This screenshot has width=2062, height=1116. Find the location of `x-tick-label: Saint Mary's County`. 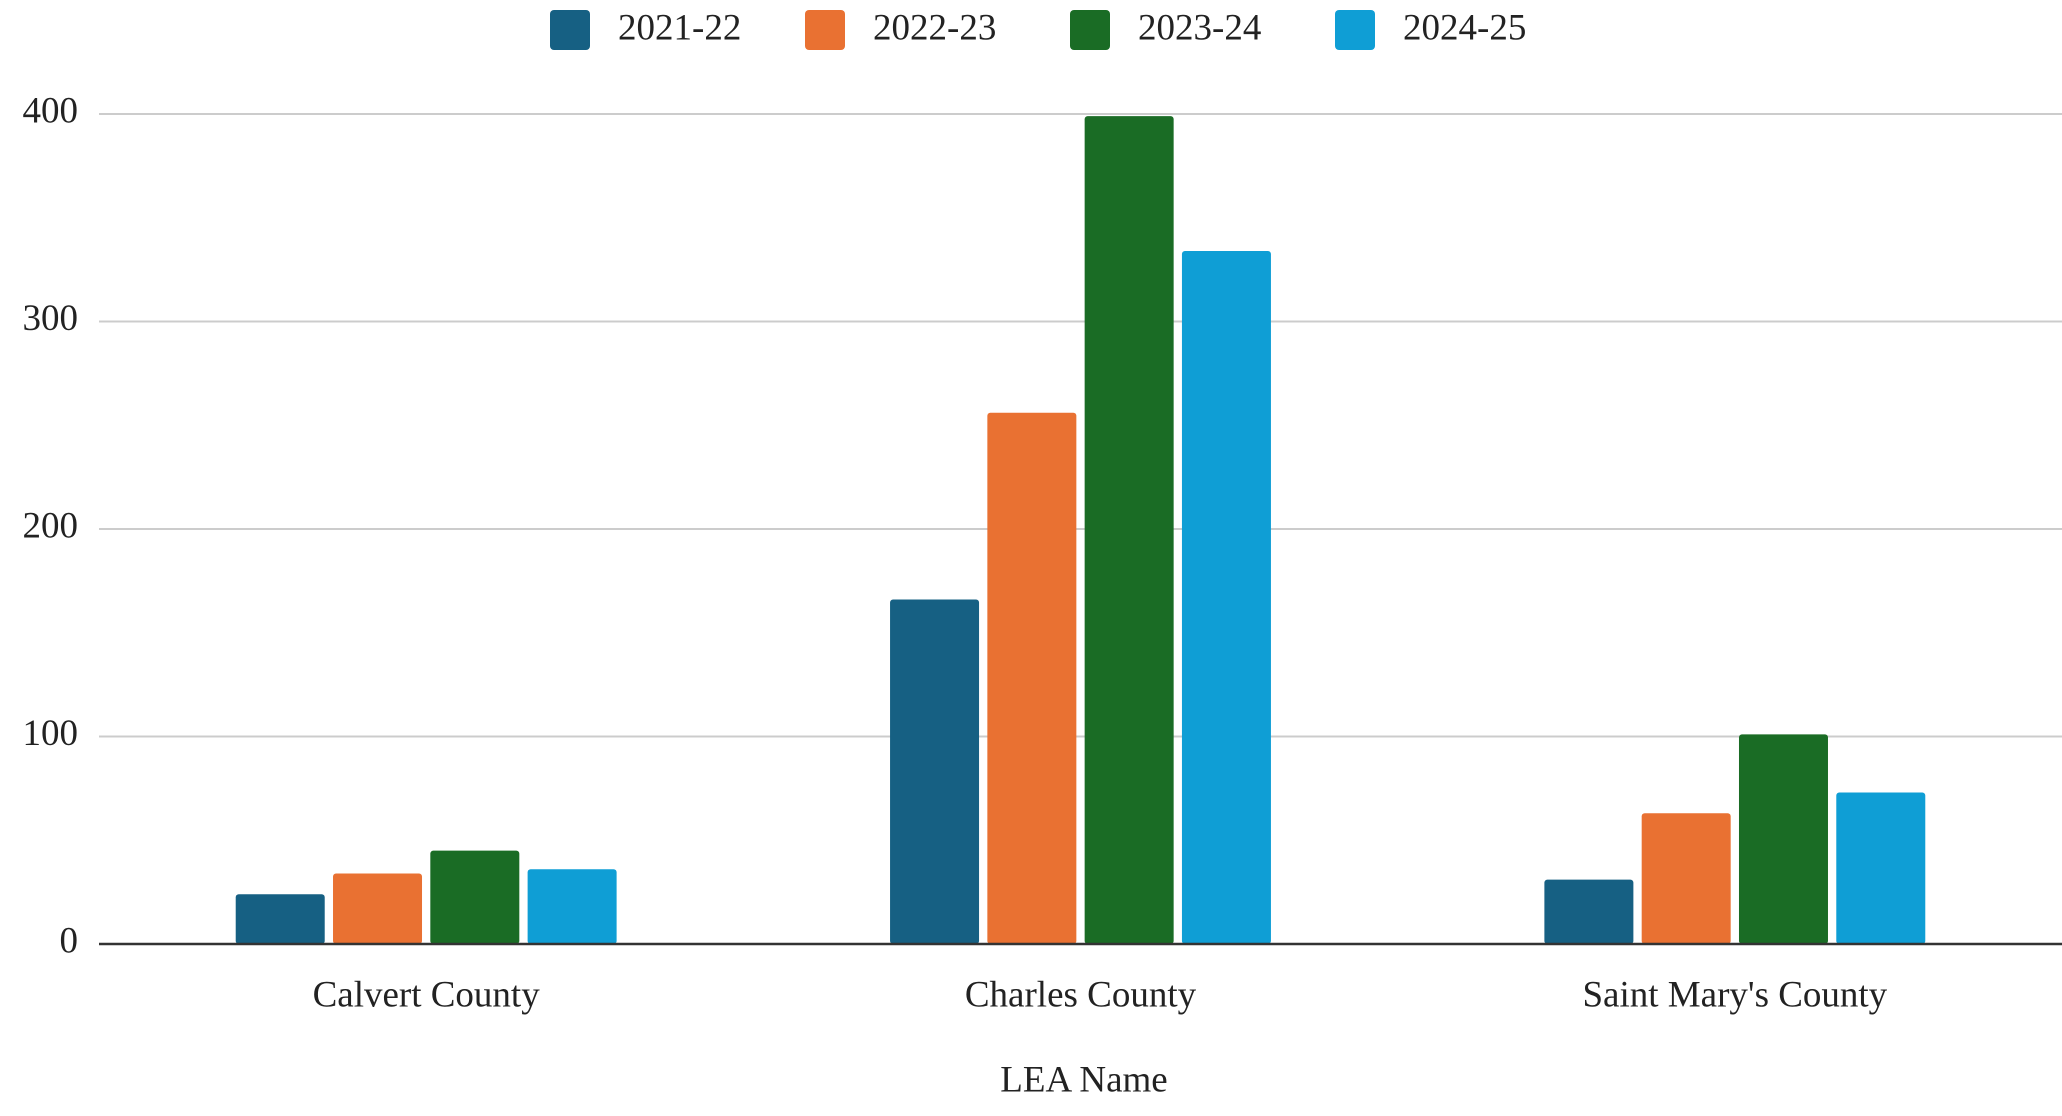

x-tick-label: Saint Mary's County is located at coordinates (1734, 994).